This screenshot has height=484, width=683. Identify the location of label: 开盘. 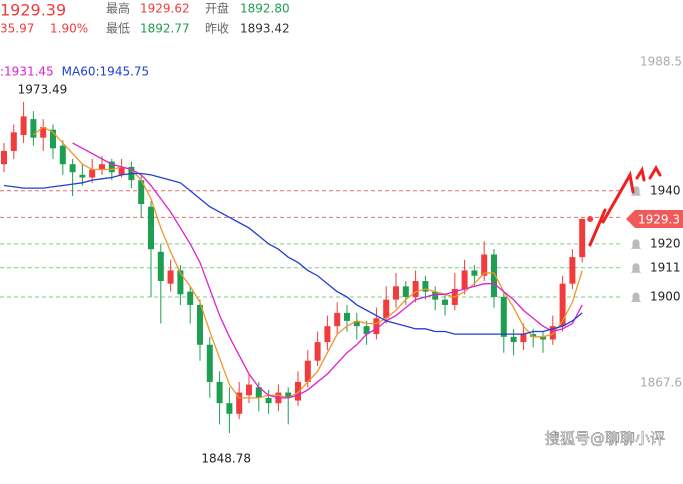
(217, 8).